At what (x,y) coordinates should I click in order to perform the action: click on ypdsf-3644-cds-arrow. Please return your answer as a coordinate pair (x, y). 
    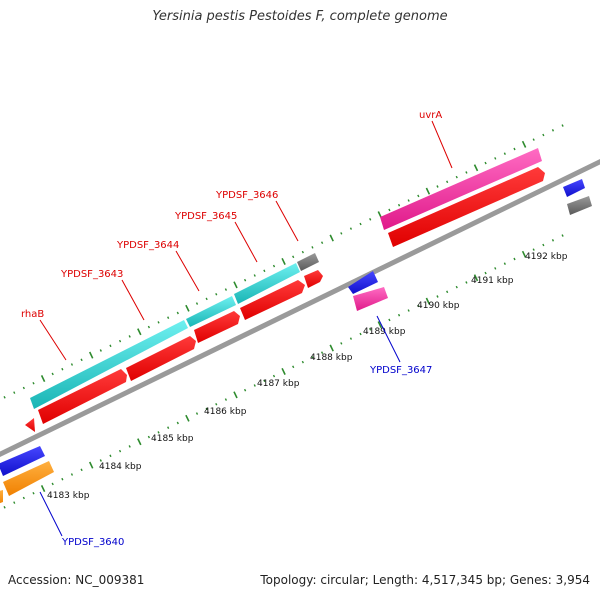
    Looking at the image, I should click on (217, 327).